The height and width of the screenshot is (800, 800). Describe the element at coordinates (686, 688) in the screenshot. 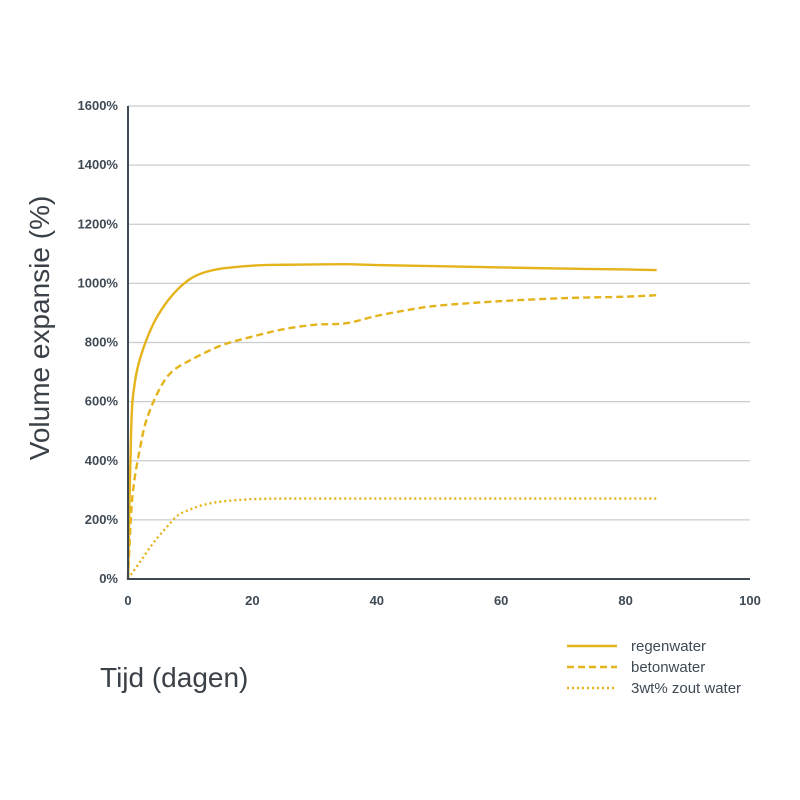

I see `legend-label: 3wt% zout water` at that location.